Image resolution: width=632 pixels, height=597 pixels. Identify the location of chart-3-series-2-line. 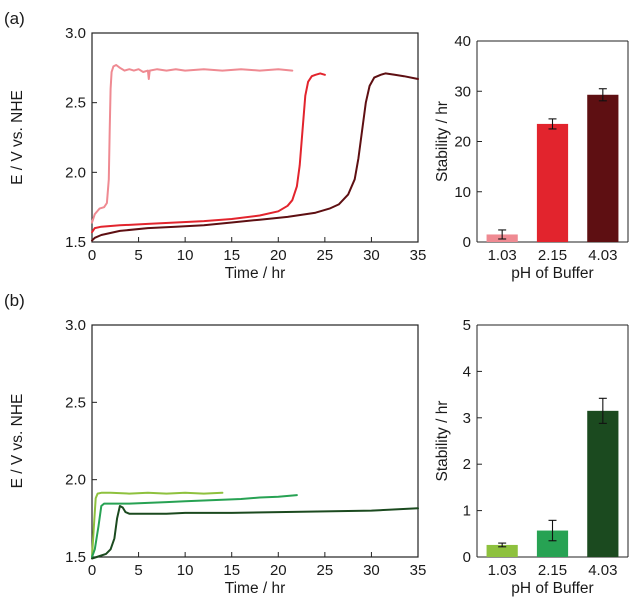
(194, 526).